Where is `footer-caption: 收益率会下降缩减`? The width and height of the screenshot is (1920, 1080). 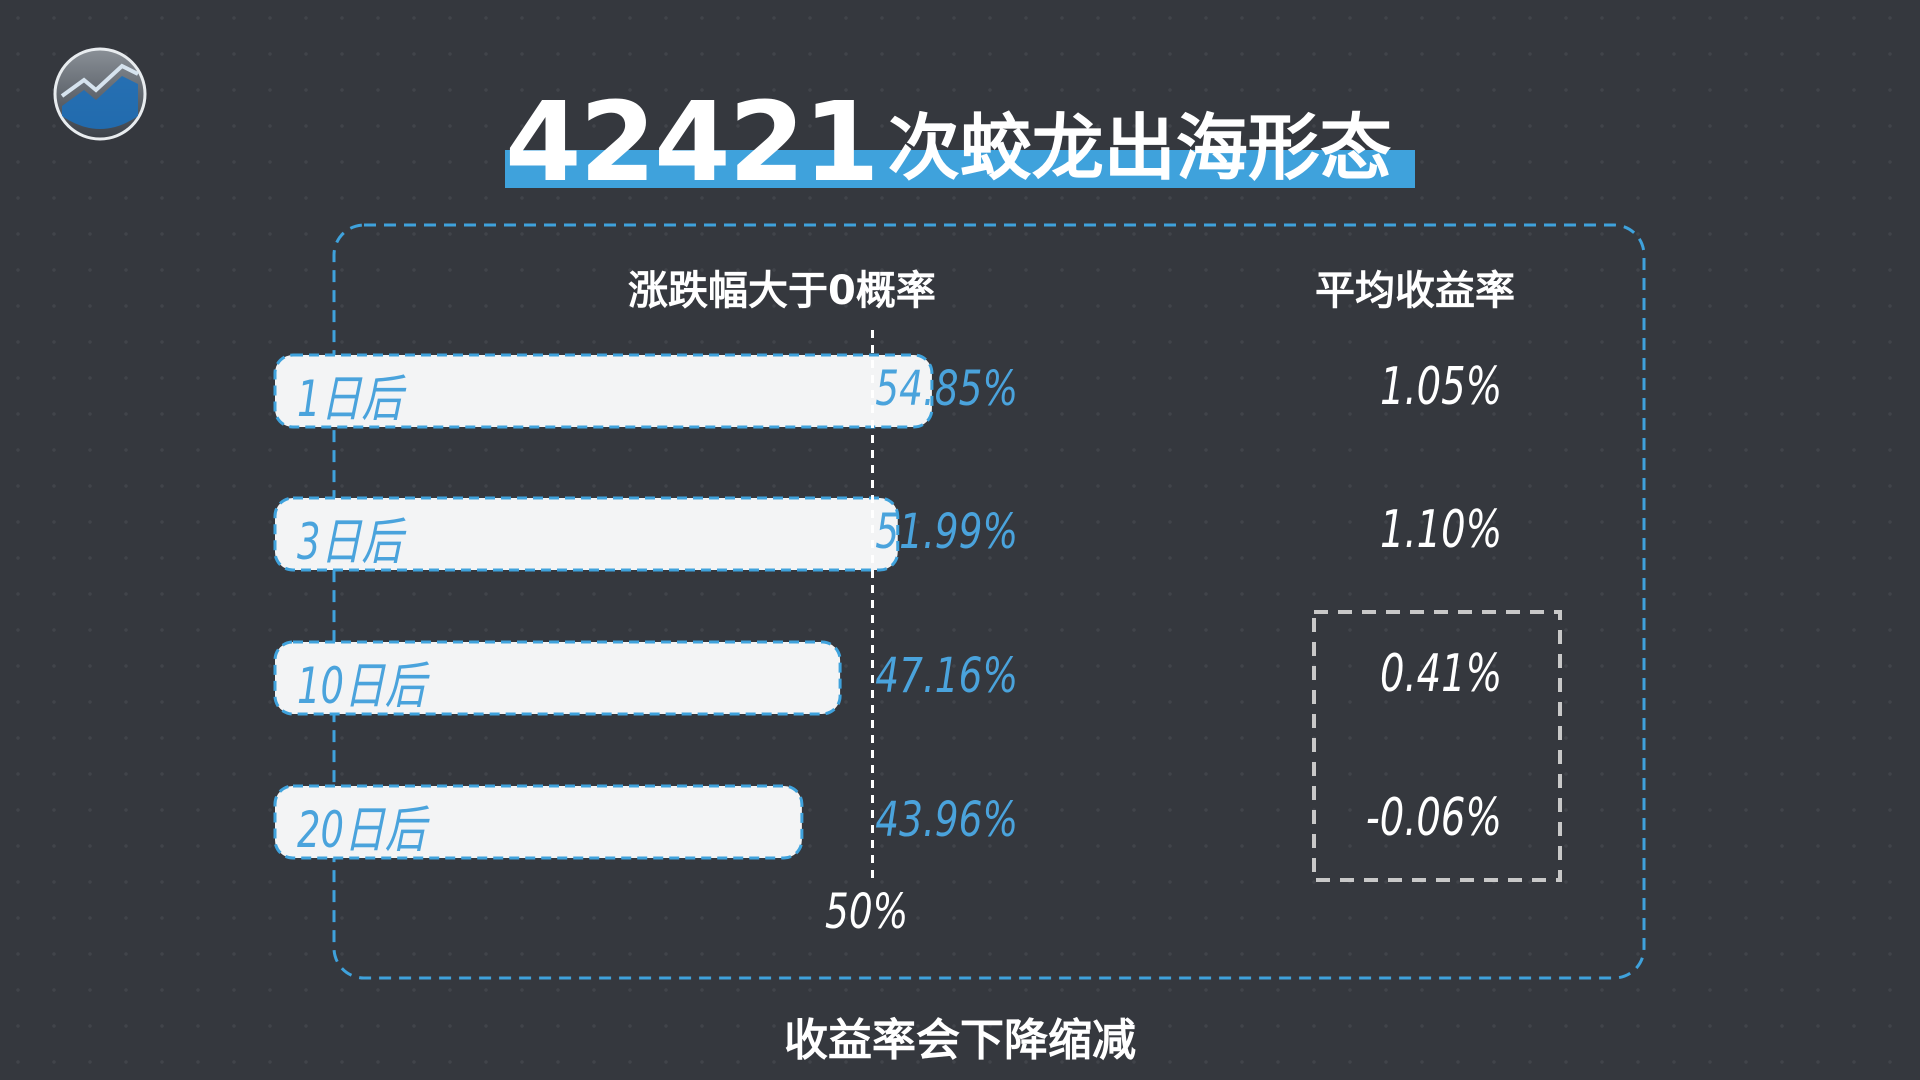 footer-caption: 收益率会下降缩减 is located at coordinates (960, 1040).